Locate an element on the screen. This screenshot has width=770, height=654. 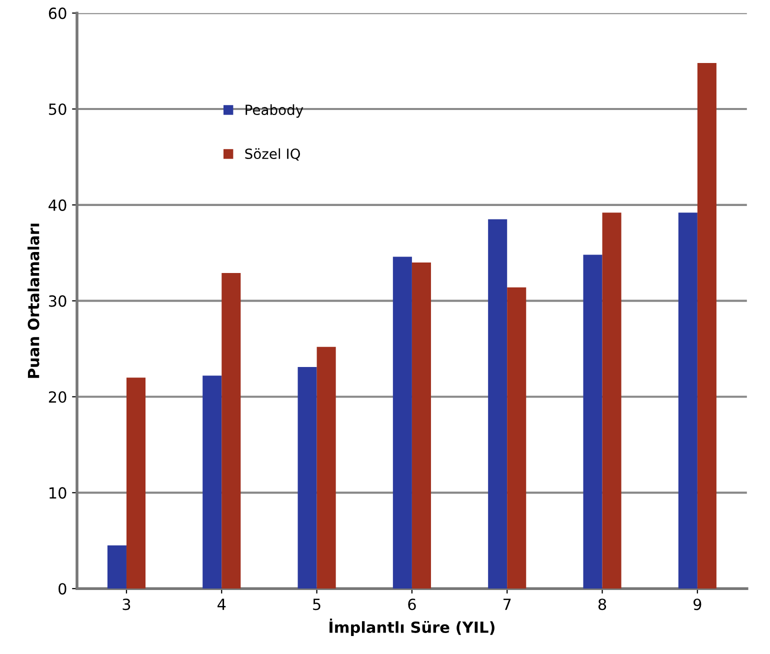
x-tick-label: 7 is located at coordinates (507, 604).